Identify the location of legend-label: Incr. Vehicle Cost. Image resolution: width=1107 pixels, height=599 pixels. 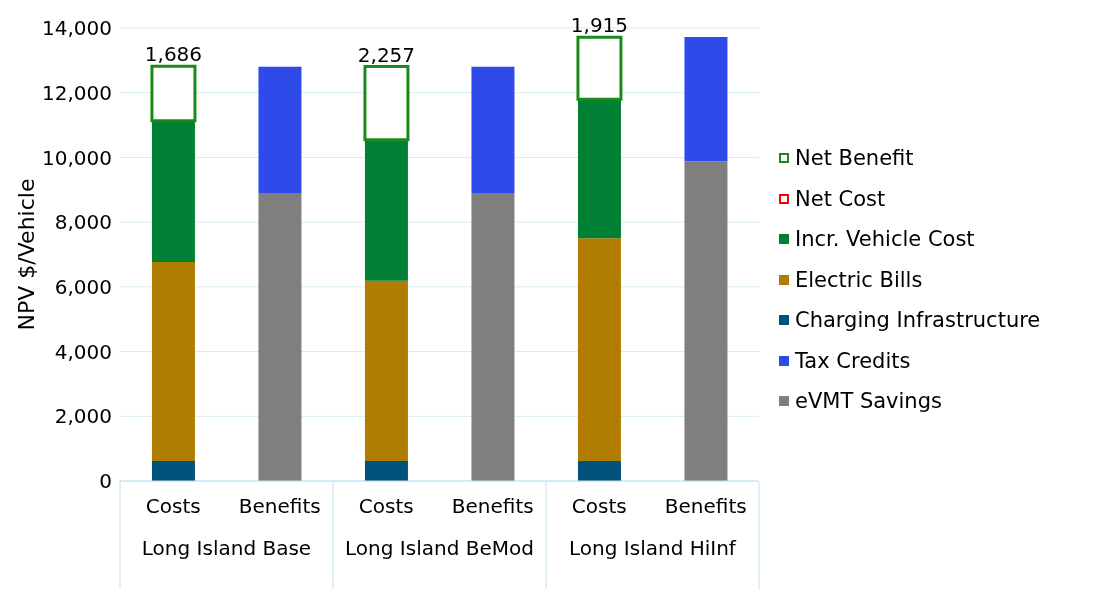
(885, 239).